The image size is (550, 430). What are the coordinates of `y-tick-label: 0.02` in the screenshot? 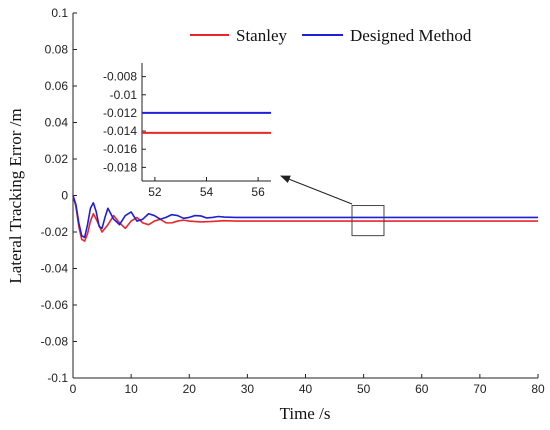 It's located at (57, 159).